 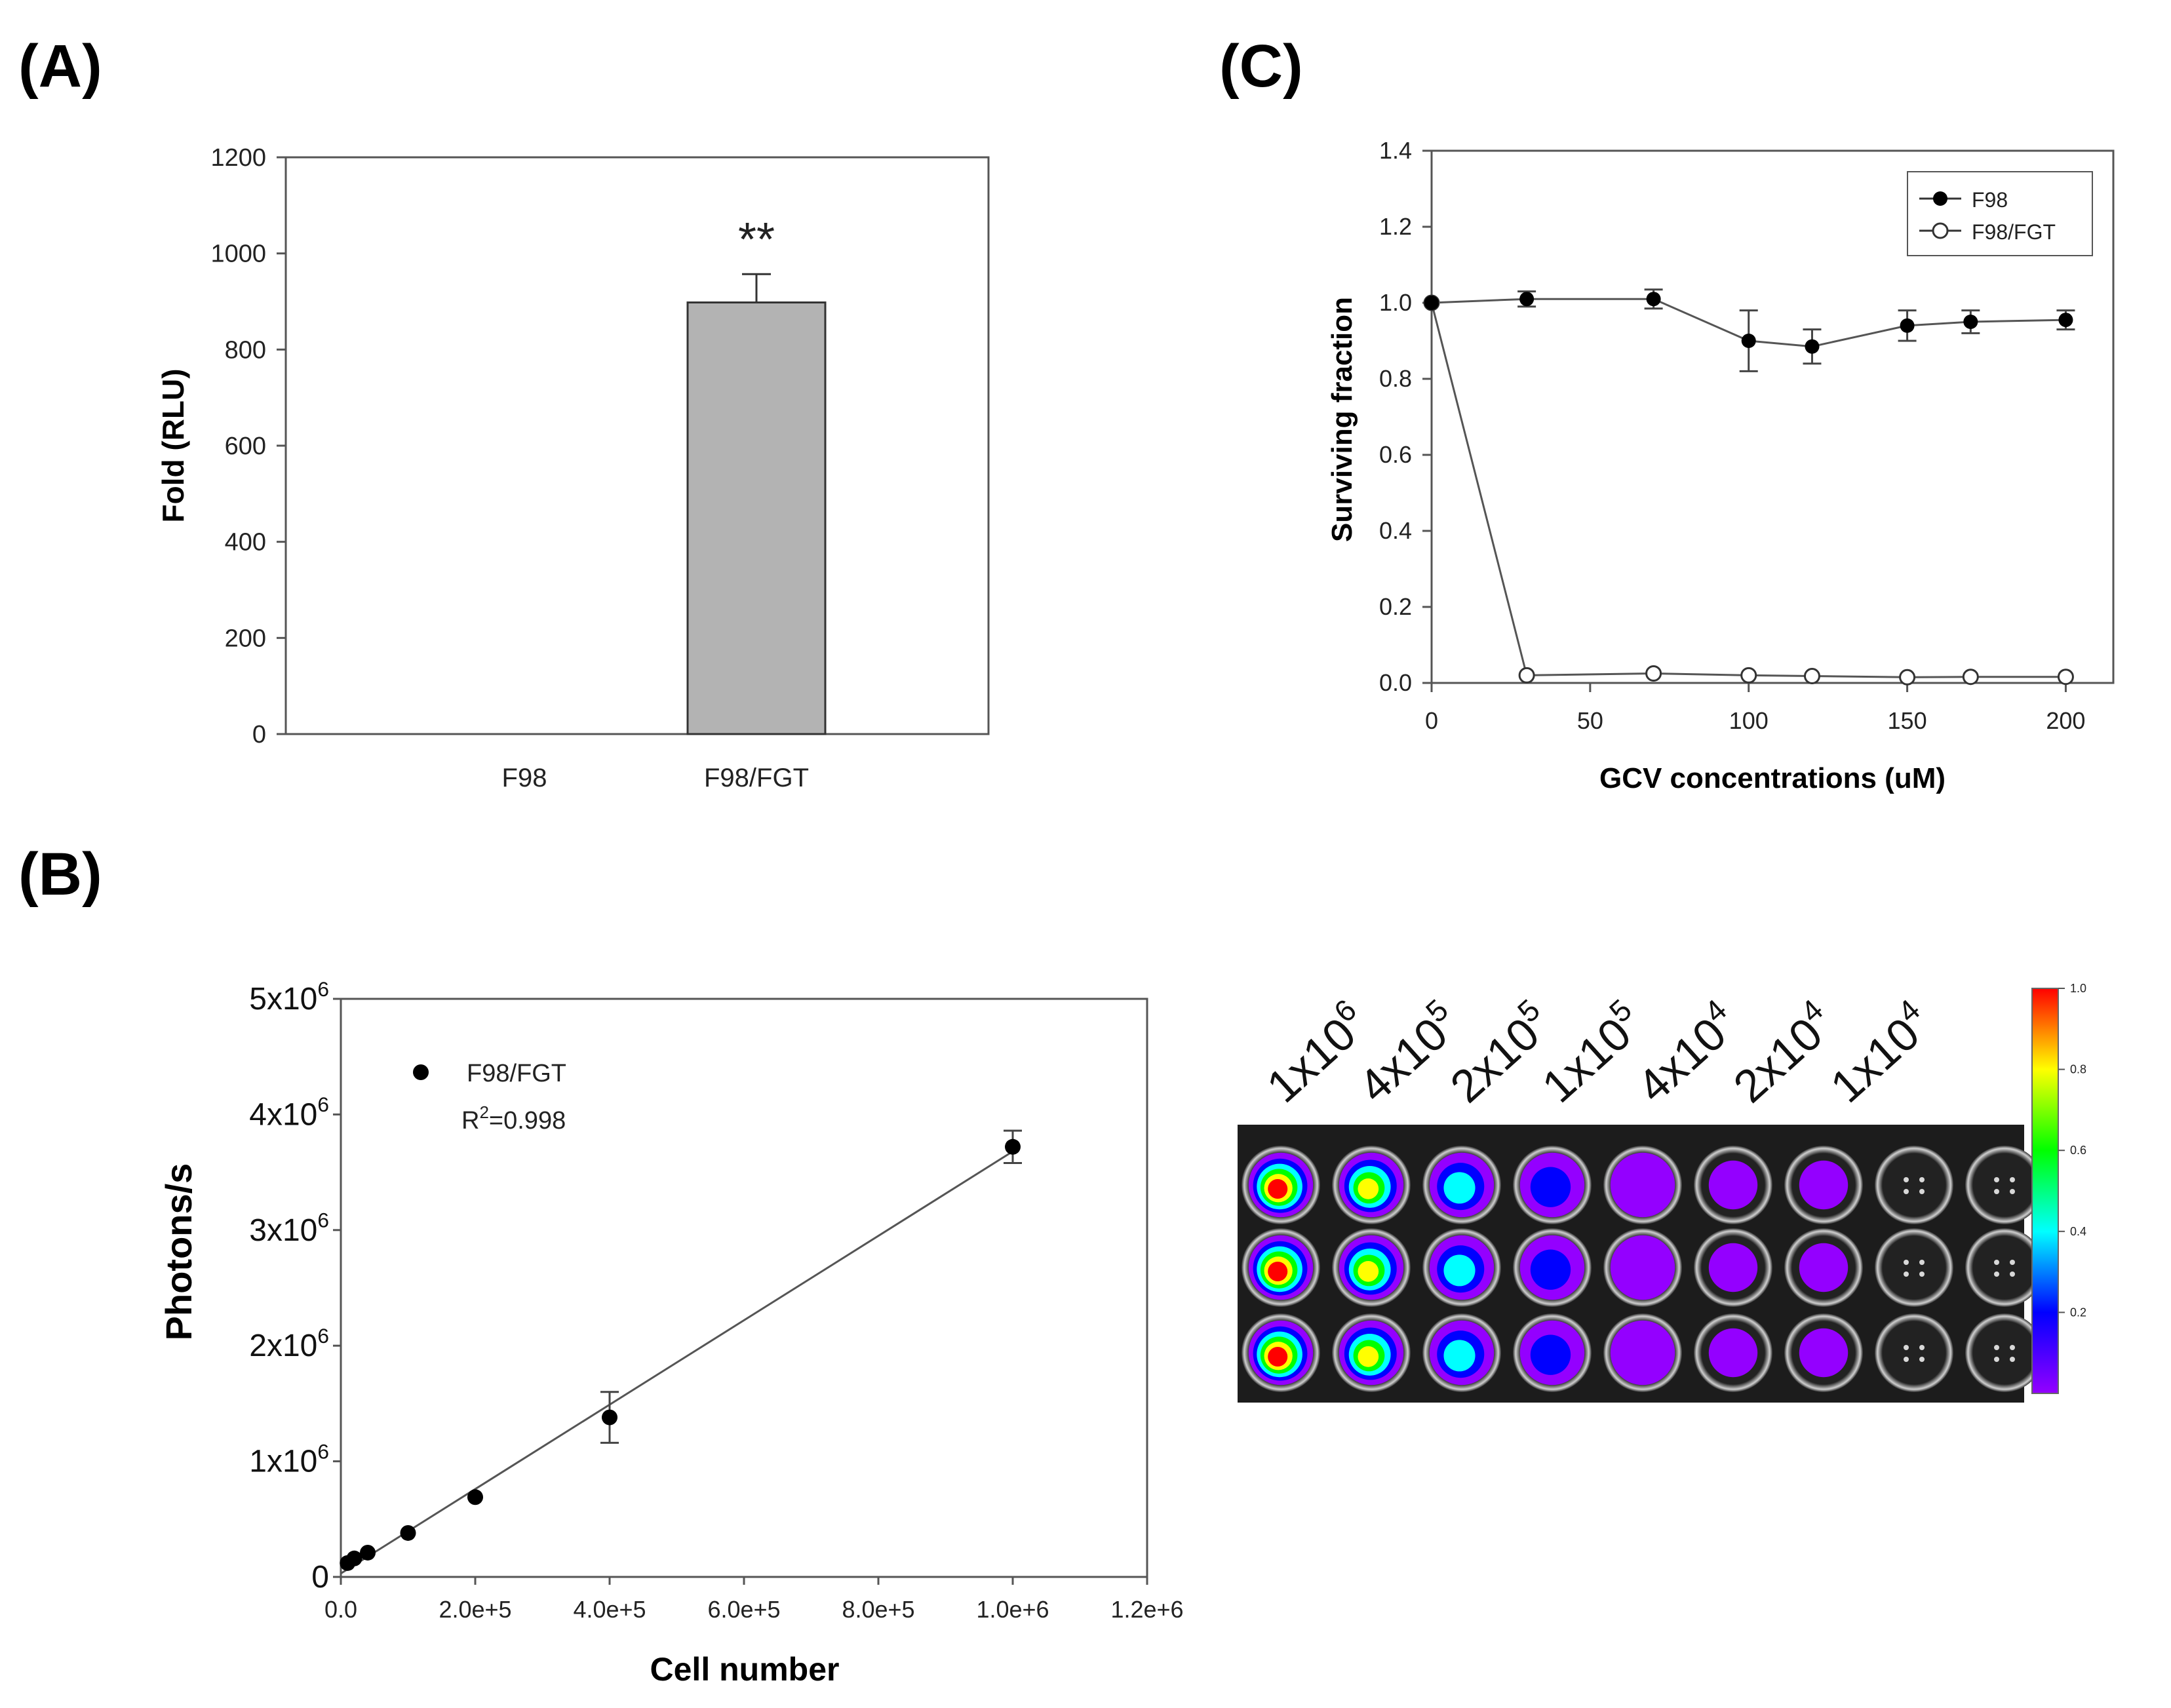 I want to click on chart-c-x-axis: 0 50 100 150 200, so click(x=1755, y=708).